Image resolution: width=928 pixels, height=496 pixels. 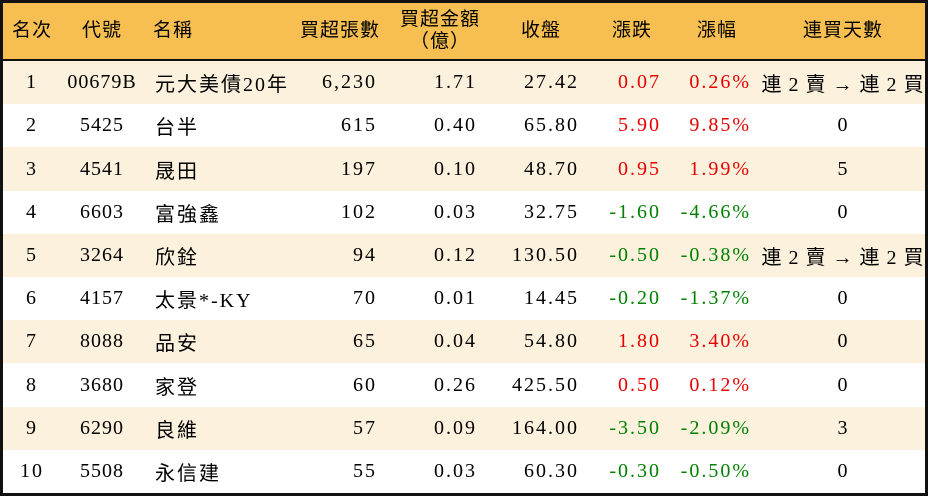 What do you see at coordinates (177, 171) in the screenshot?
I see `cell-name: 晟田` at bounding box center [177, 171].